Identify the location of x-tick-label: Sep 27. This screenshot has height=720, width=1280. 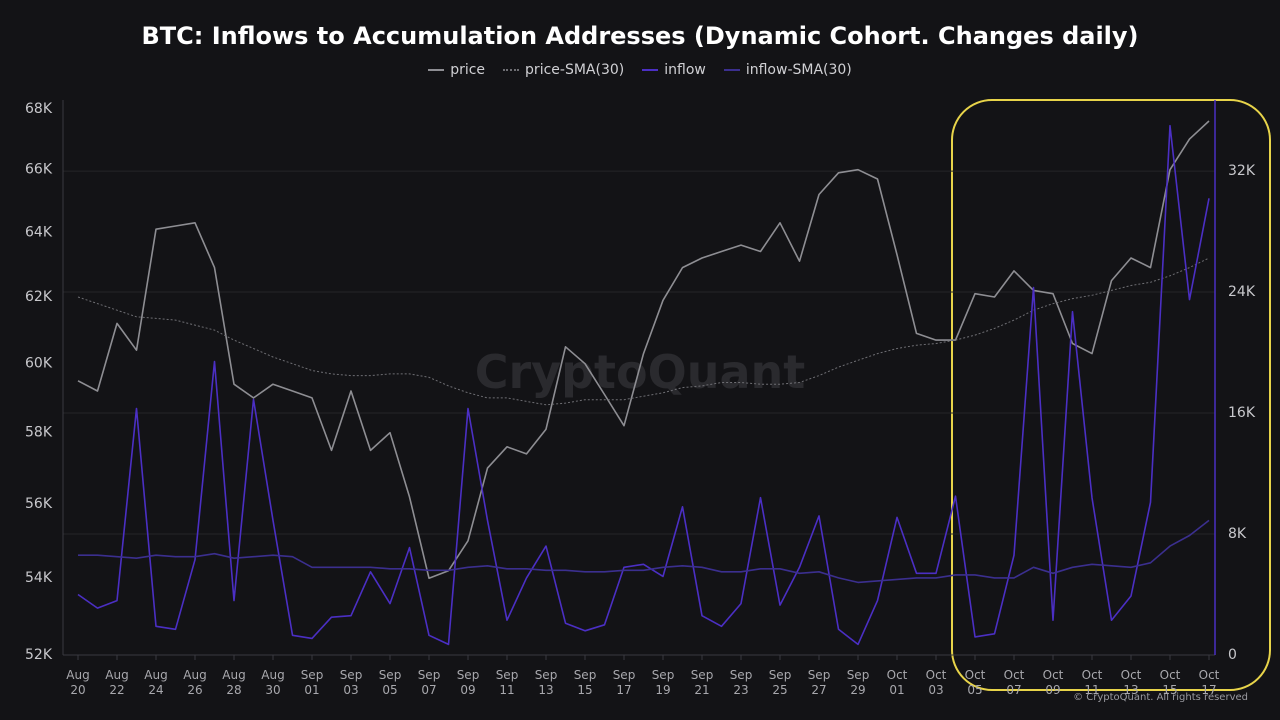
(819, 682).